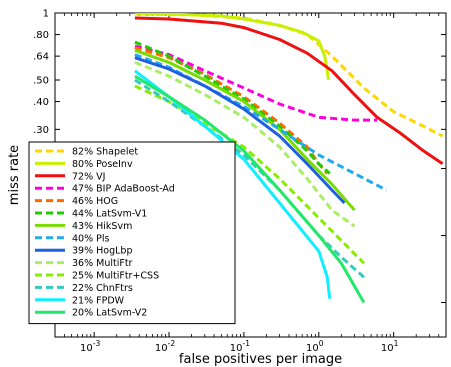 This screenshot has height=367, width=451. Describe the element at coordinates (115, 276) in the screenshot. I see `legend-entry: 25% MultiFtr+CSS` at that location.